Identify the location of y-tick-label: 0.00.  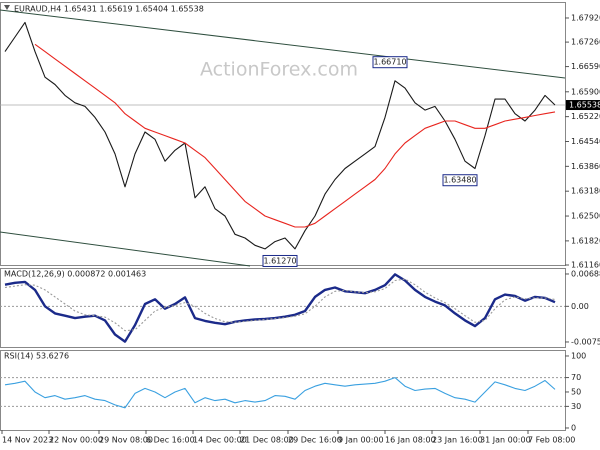
(580, 306).